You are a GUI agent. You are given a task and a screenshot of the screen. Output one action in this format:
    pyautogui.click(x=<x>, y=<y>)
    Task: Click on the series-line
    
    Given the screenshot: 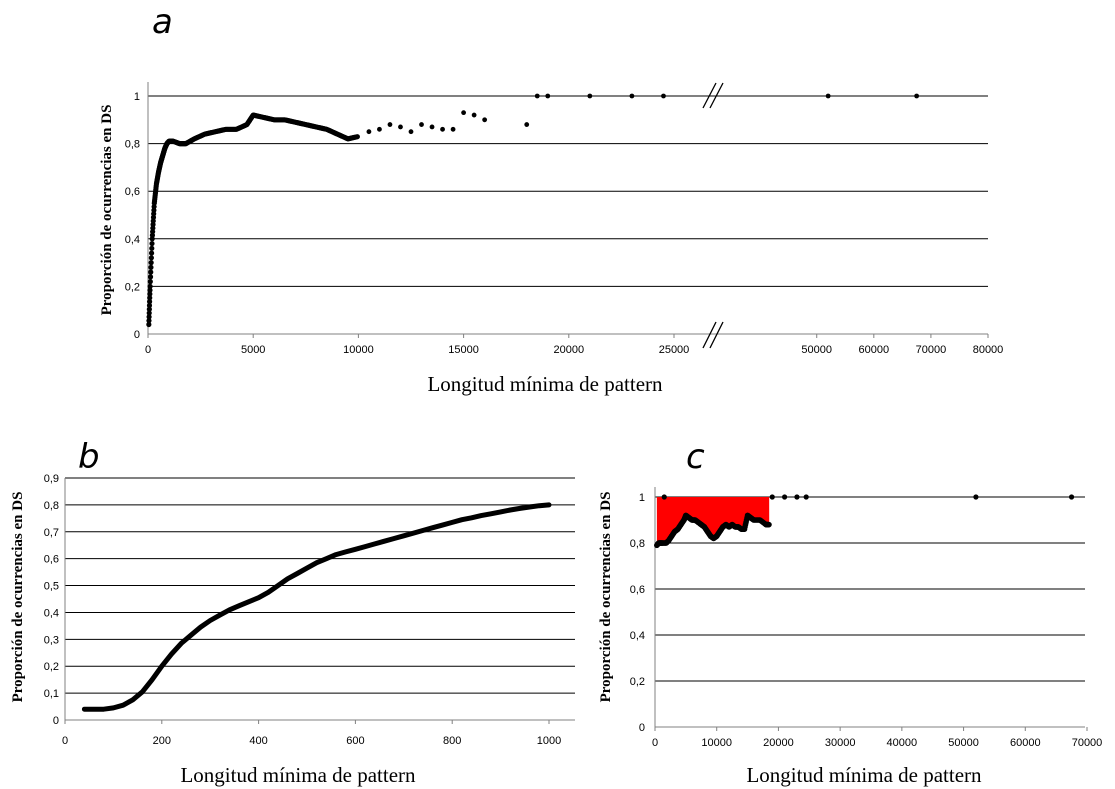 What is the action you would take?
    pyautogui.click(x=316, y=607)
    